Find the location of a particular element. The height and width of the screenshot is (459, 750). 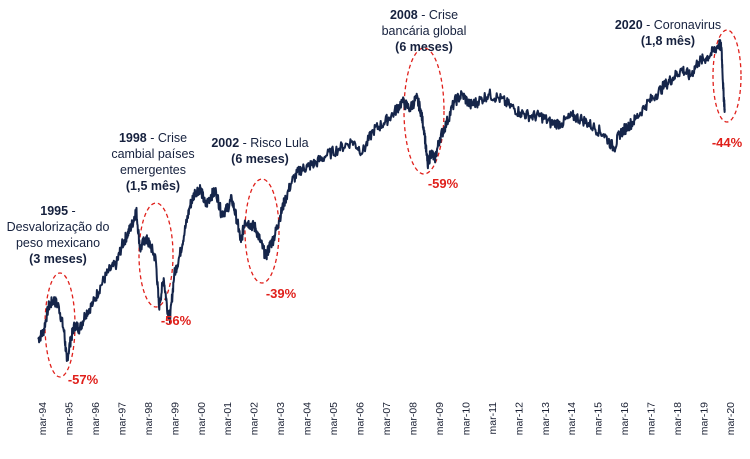

annotation-1995-drawdown: -57% is located at coordinates (83, 379).